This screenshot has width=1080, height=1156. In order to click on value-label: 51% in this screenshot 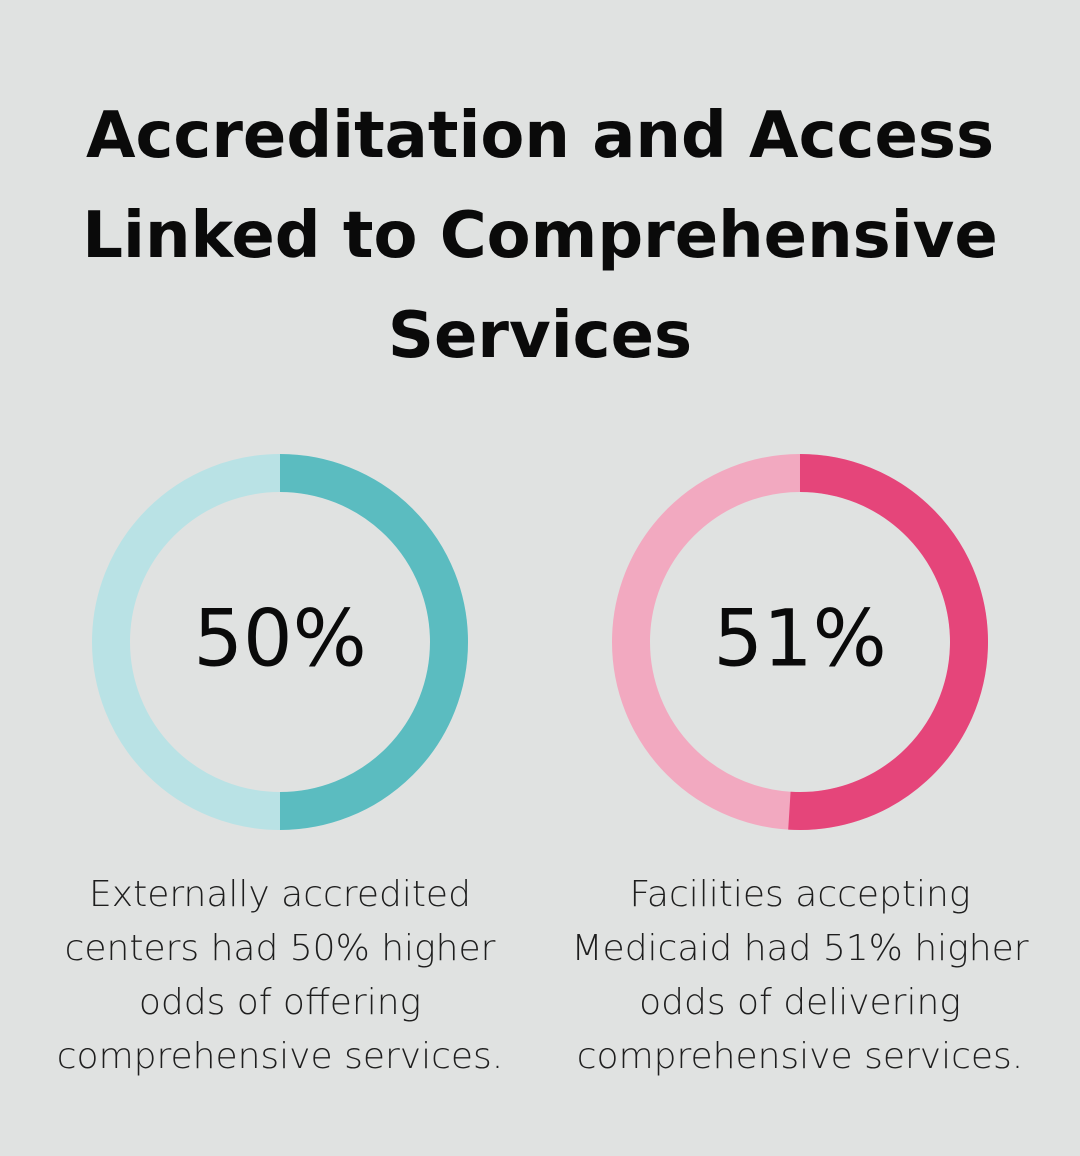, I will do `click(799, 639)`.